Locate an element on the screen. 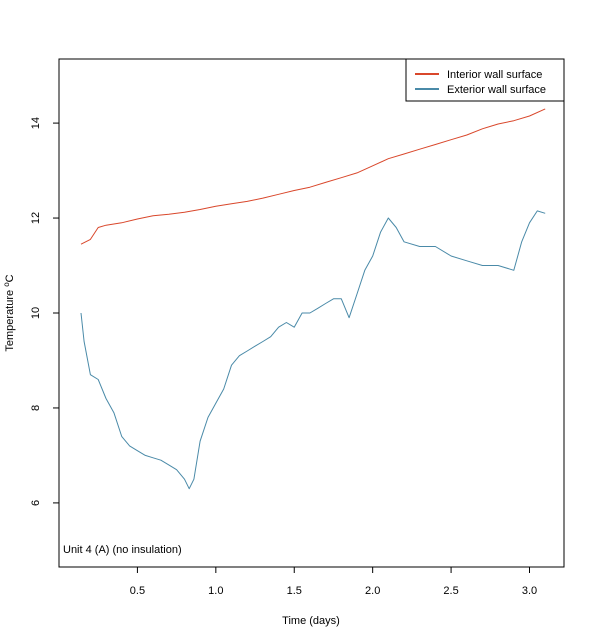 The height and width of the screenshot is (642, 595). x-tick-label-3: 2.0 is located at coordinates (372, 591).